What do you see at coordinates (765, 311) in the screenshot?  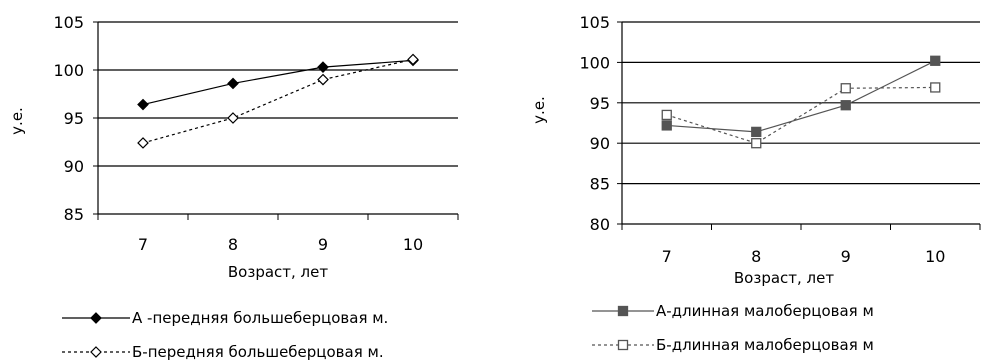 I see `legend-label: А-длинная малоберцовая м` at bounding box center [765, 311].